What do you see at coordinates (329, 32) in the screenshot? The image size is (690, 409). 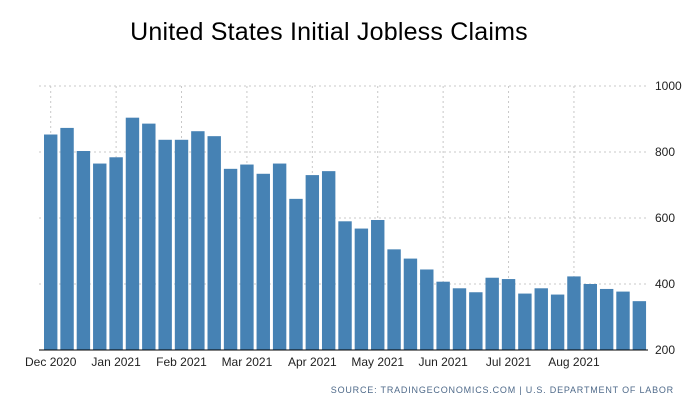 I see `chart-title: United States Initial Jobless Claims` at bounding box center [329, 32].